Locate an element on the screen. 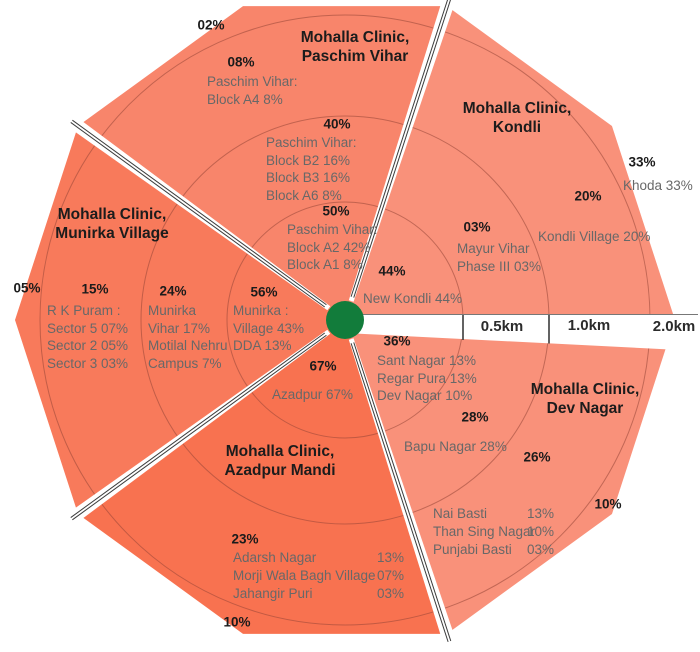 The image size is (700, 652). clinic-center-marker is located at coordinates (345, 320).